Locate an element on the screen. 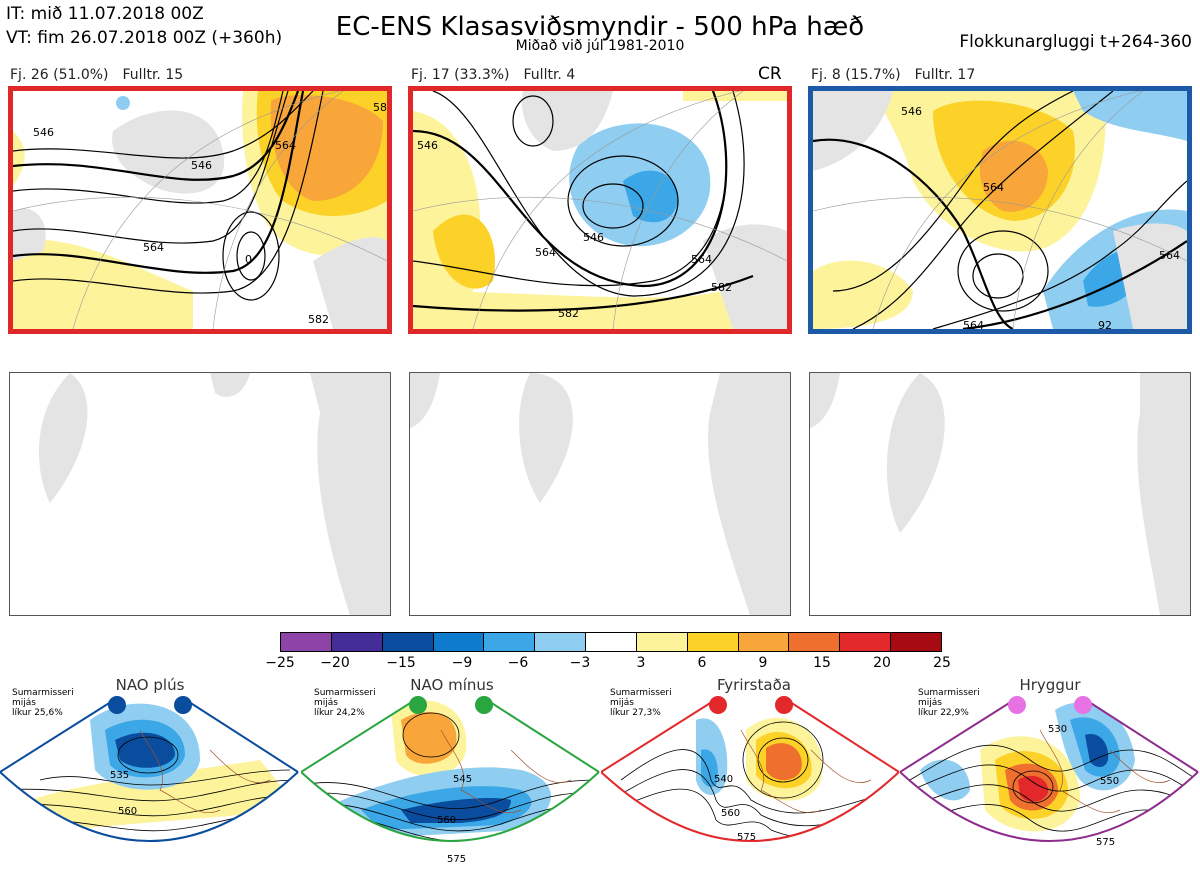 This screenshot has width=1200, height=871. cluster-2-map: 546 564 564 582 582 546 is located at coordinates (600, 210).